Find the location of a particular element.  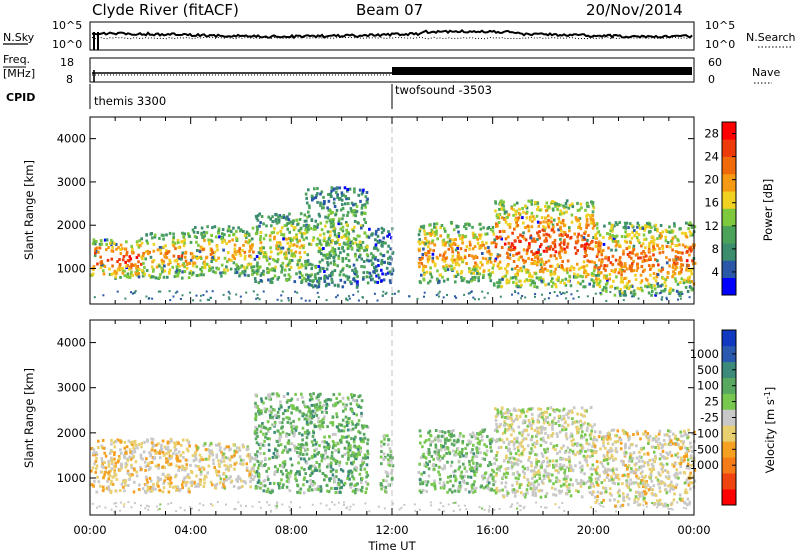

nsearch-tick-top: 10^5 is located at coordinates (720, 25).